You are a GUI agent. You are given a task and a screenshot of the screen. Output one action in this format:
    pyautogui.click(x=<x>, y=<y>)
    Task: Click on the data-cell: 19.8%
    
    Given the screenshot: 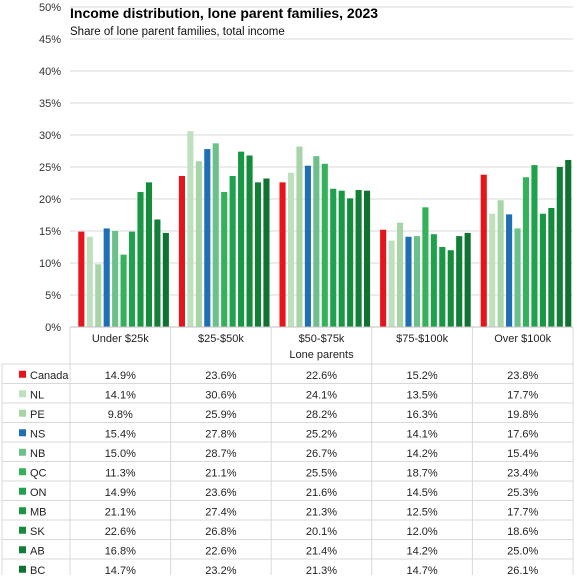 What is the action you would take?
    pyautogui.click(x=522, y=415)
    